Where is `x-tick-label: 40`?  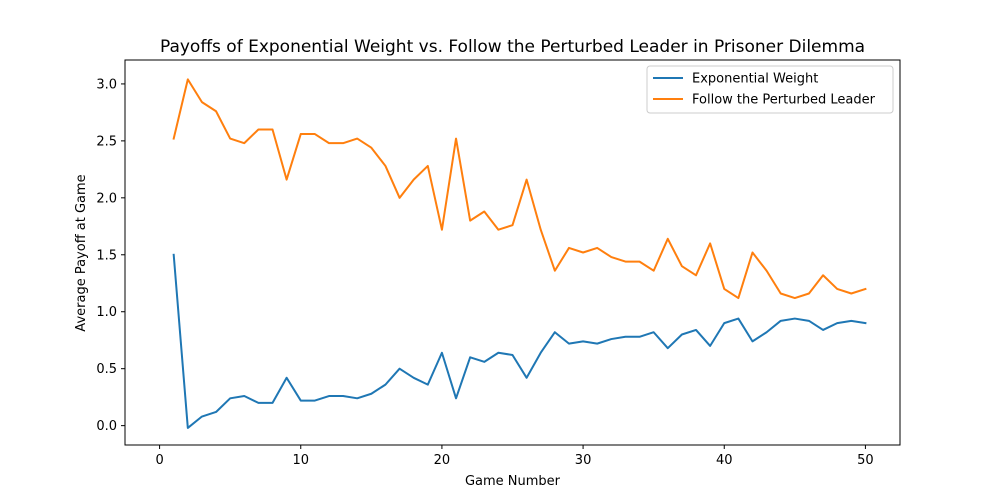 x-tick-label: 40 is located at coordinates (724, 460).